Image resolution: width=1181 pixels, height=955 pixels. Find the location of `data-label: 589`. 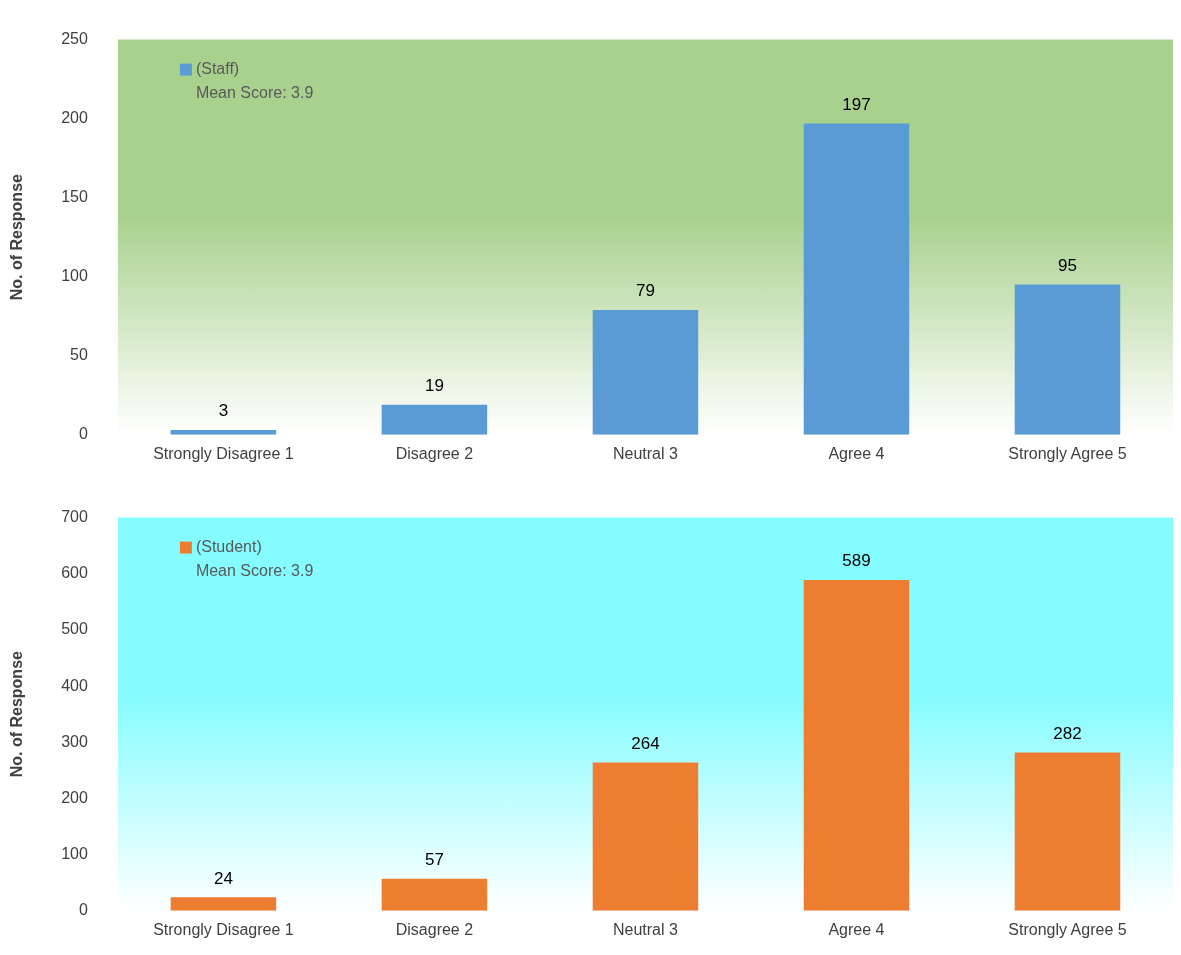

data-label: 589 is located at coordinates (856, 561).